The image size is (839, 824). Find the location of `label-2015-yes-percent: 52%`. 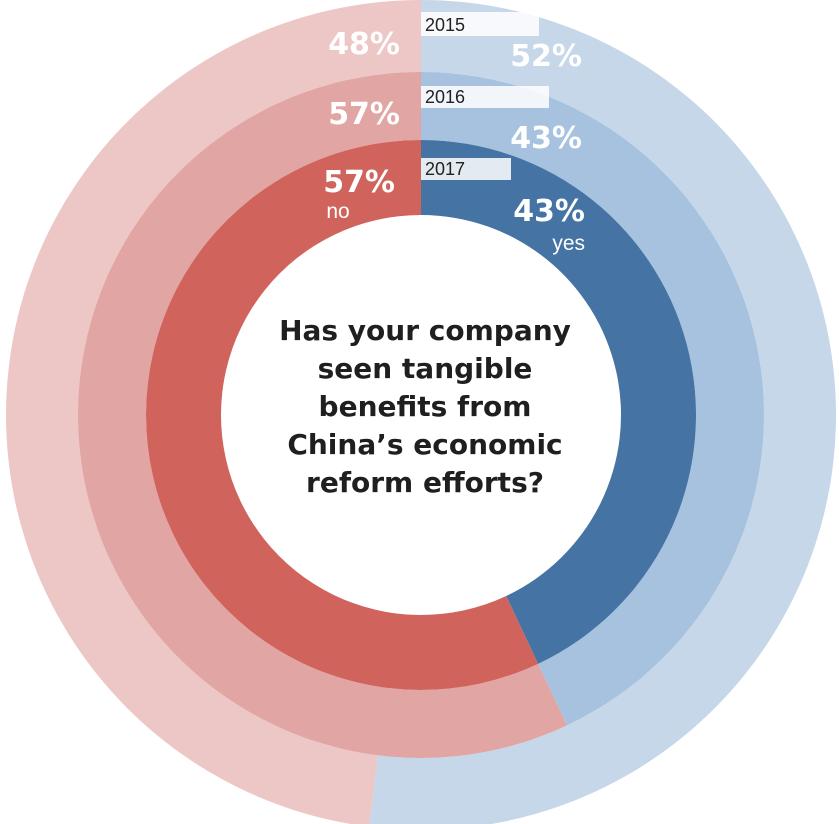

label-2015-yes-percent: 52% is located at coordinates (546, 56).